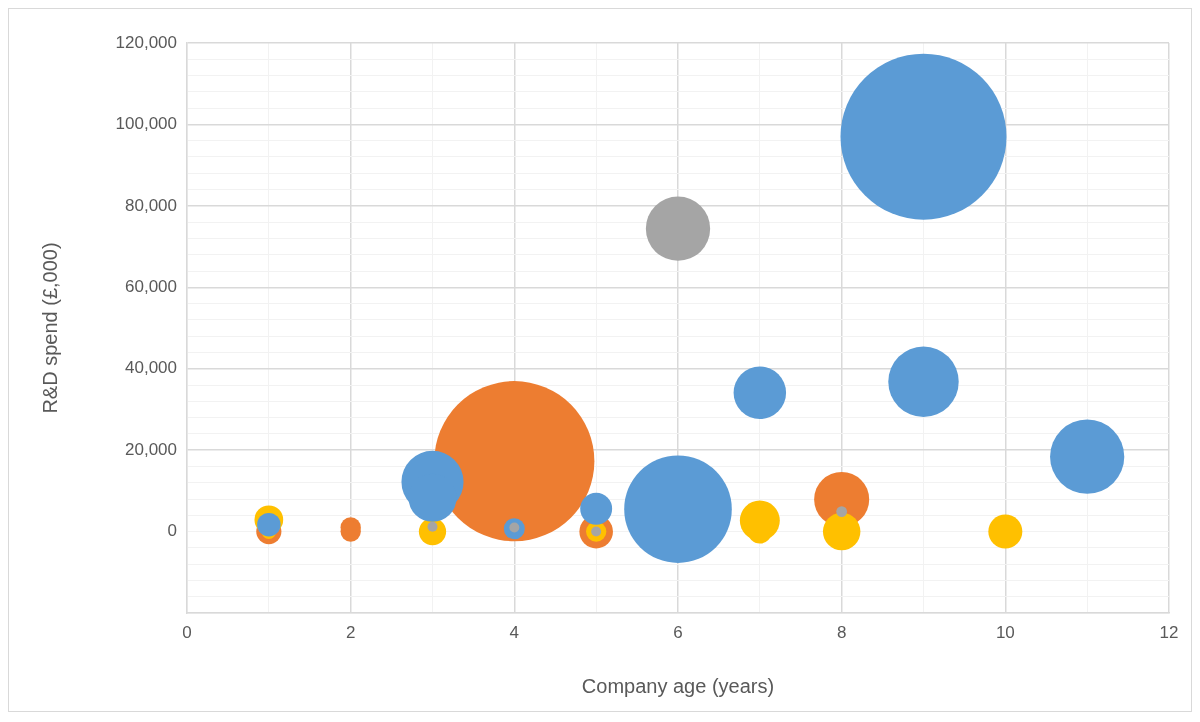  Describe the element at coordinates (151, 205) in the screenshot. I see `y-tick-label: 80,000` at that location.